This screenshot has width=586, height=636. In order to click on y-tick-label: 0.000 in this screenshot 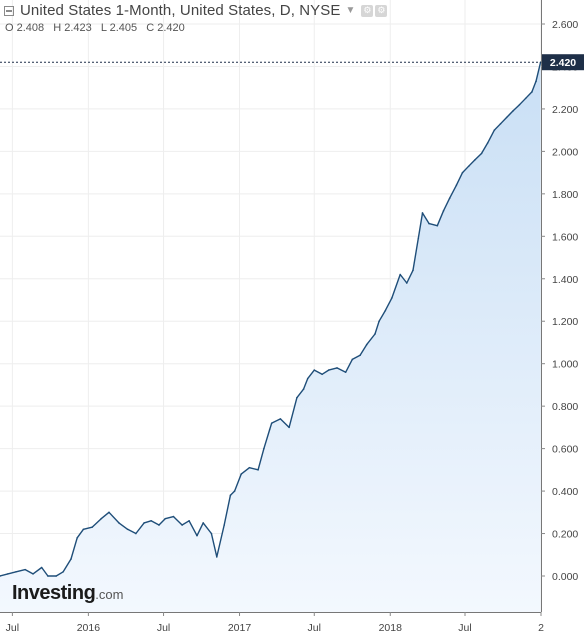, I will do `click(565, 577)`.